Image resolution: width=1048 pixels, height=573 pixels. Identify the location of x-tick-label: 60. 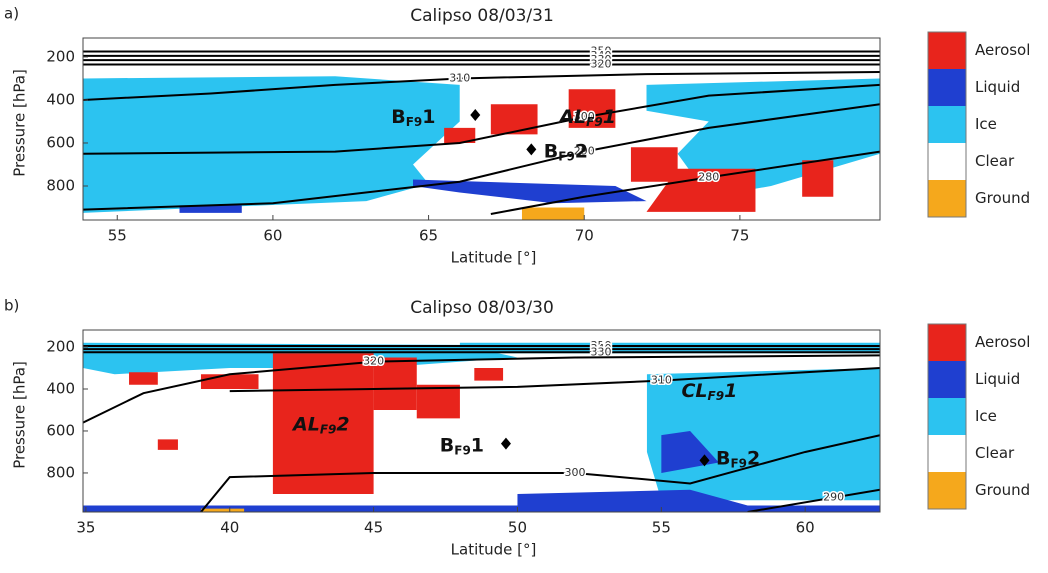
(272, 236).